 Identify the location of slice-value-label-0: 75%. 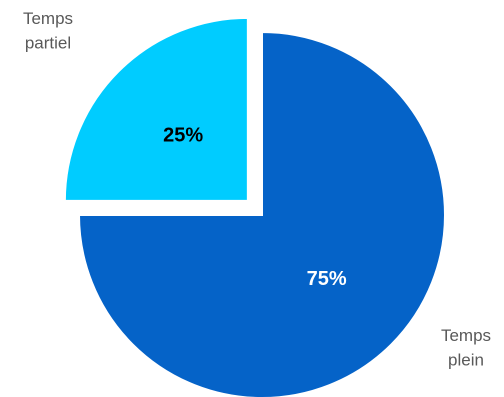
(327, 279).